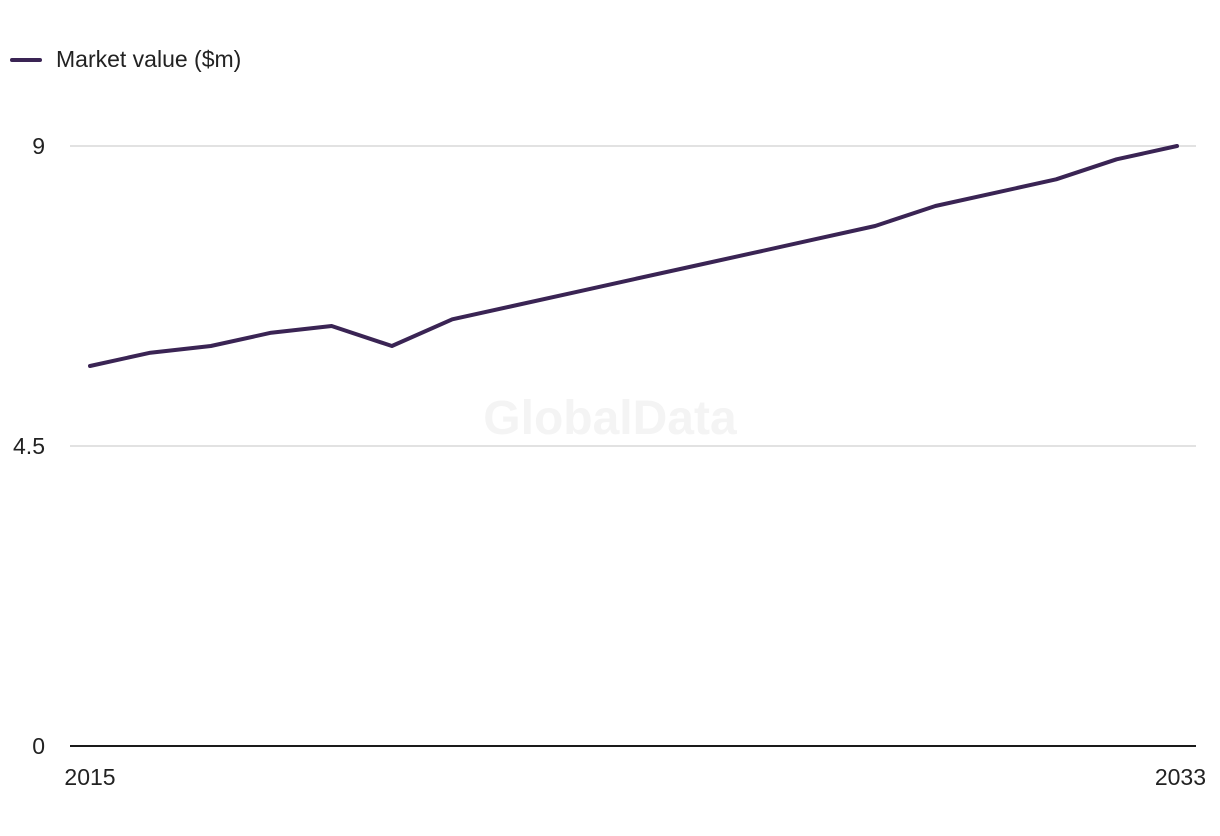  Describe the element at coordinates (1180, 777) in the screenshot. I see `x-tick-label: 2033` at that location.